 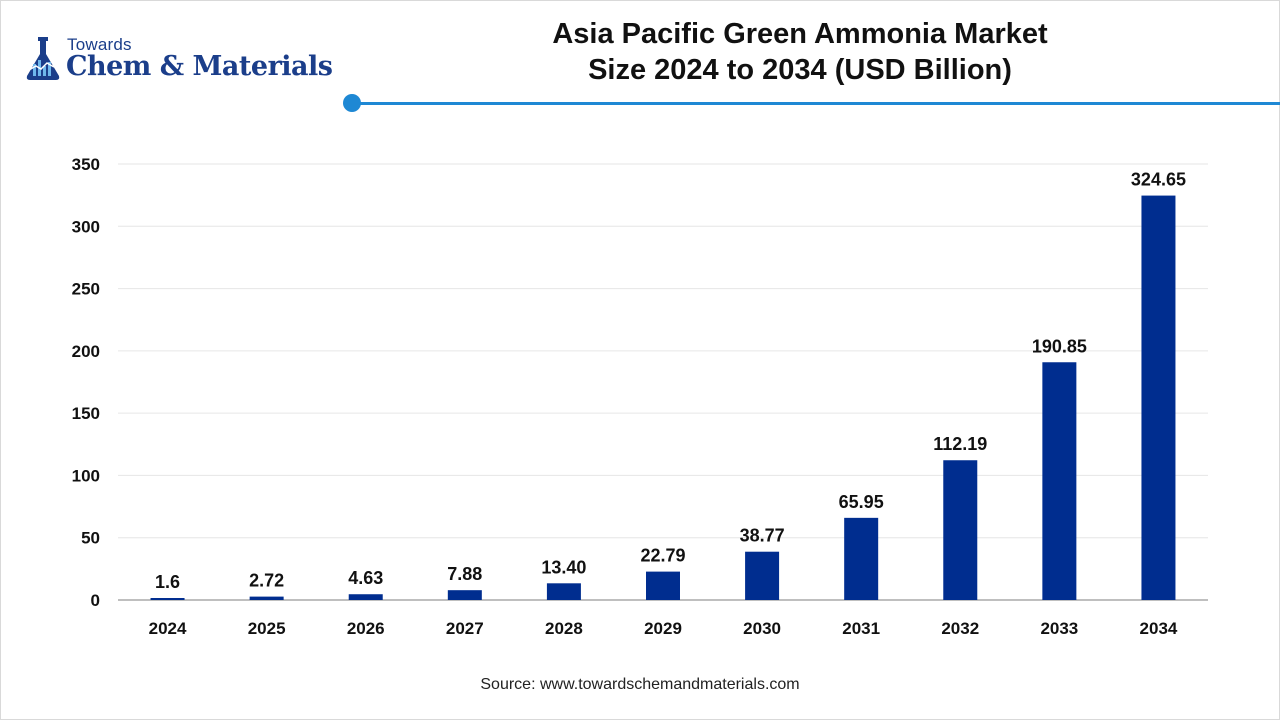 I want to click on bar-2034, so click(x=1158, y=397).